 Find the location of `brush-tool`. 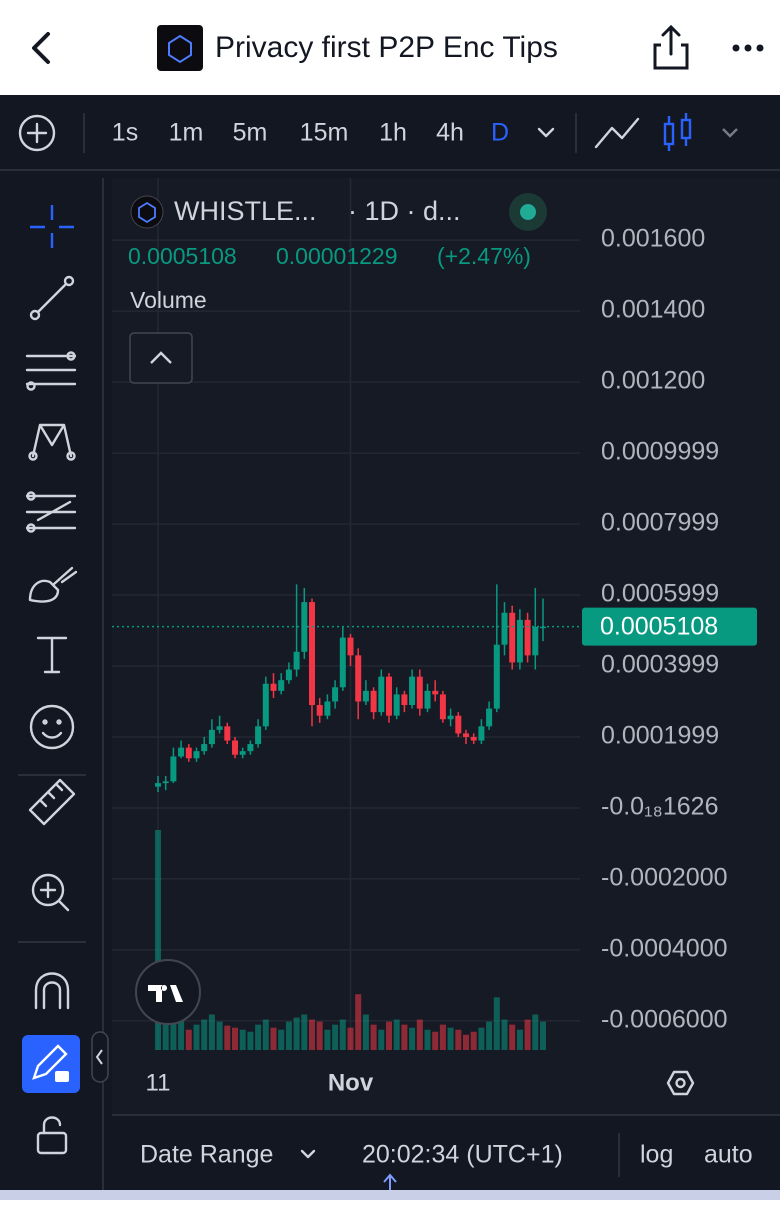

brush-tool is located at coordinates (53, 584).